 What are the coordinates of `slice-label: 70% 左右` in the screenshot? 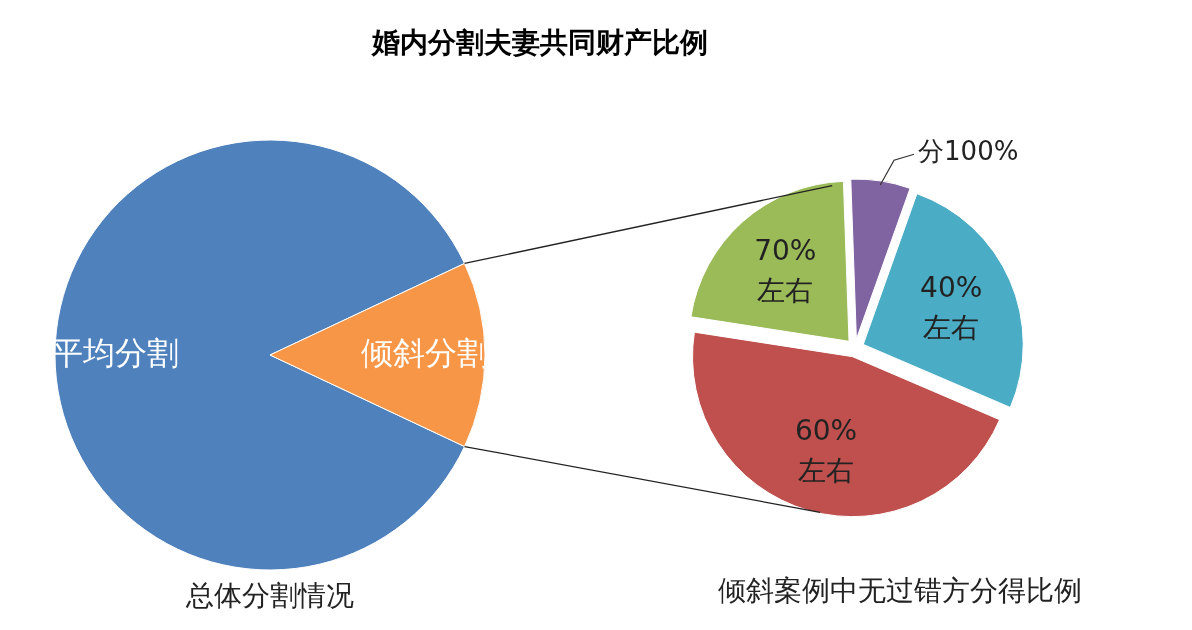 It's located at (785, 271).